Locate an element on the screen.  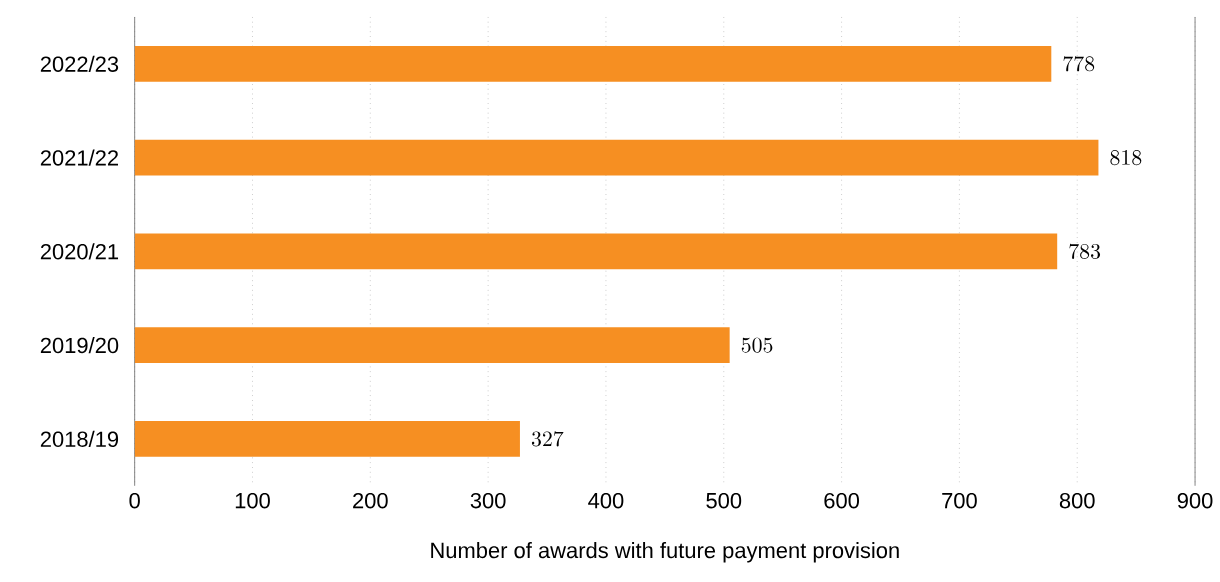
x-tick-label: 600 is located at coordinates (842, 501).